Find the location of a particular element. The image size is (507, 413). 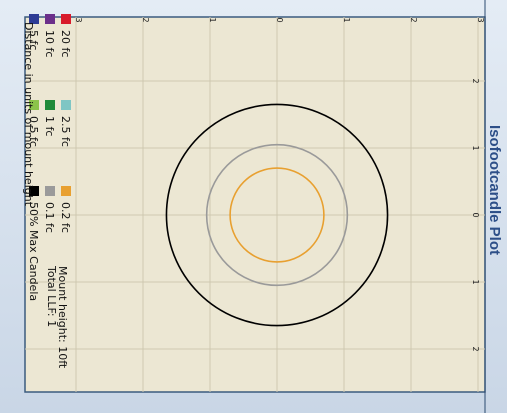

legend-label: 0.1 fc is located at coordinates (49, 217).